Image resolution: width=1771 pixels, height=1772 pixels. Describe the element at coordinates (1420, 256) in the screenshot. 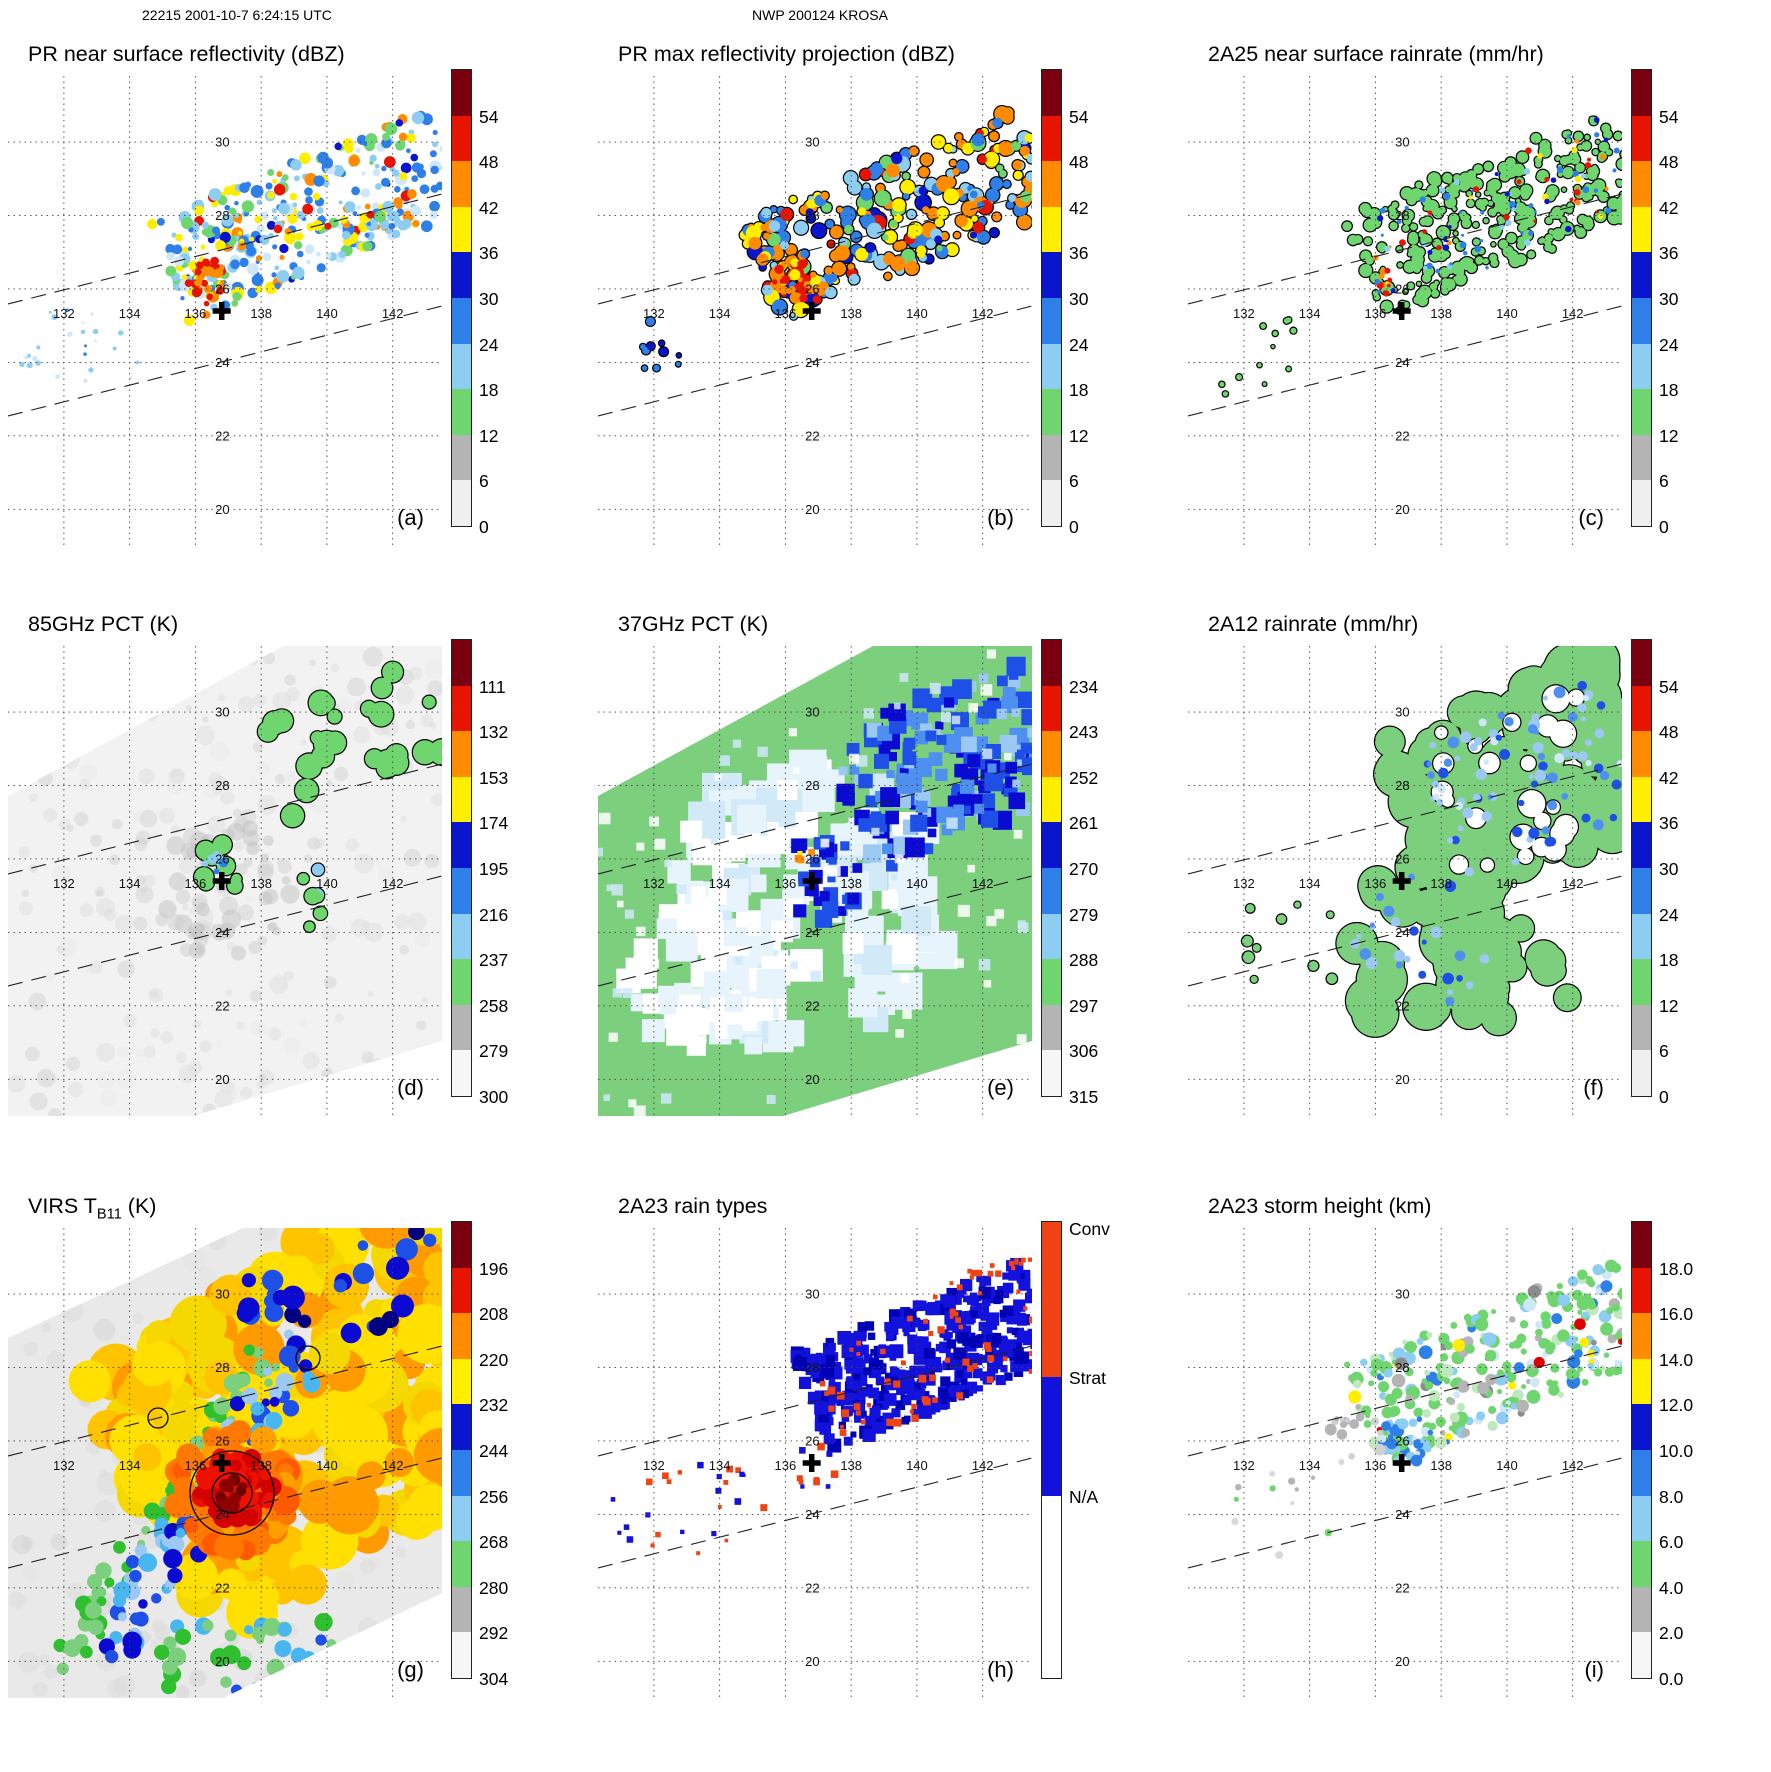

I see `data-layer` at that location.